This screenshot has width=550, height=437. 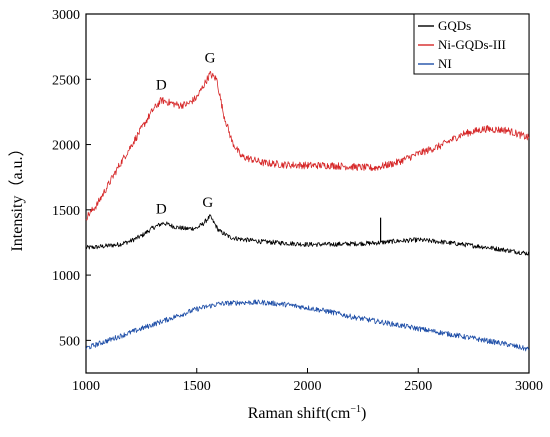 What do you see at coordinates (307, 413) in the screenshot?
I see `x-axis-title: Raman shift(cm−1)` at bounding box center [307, 413].